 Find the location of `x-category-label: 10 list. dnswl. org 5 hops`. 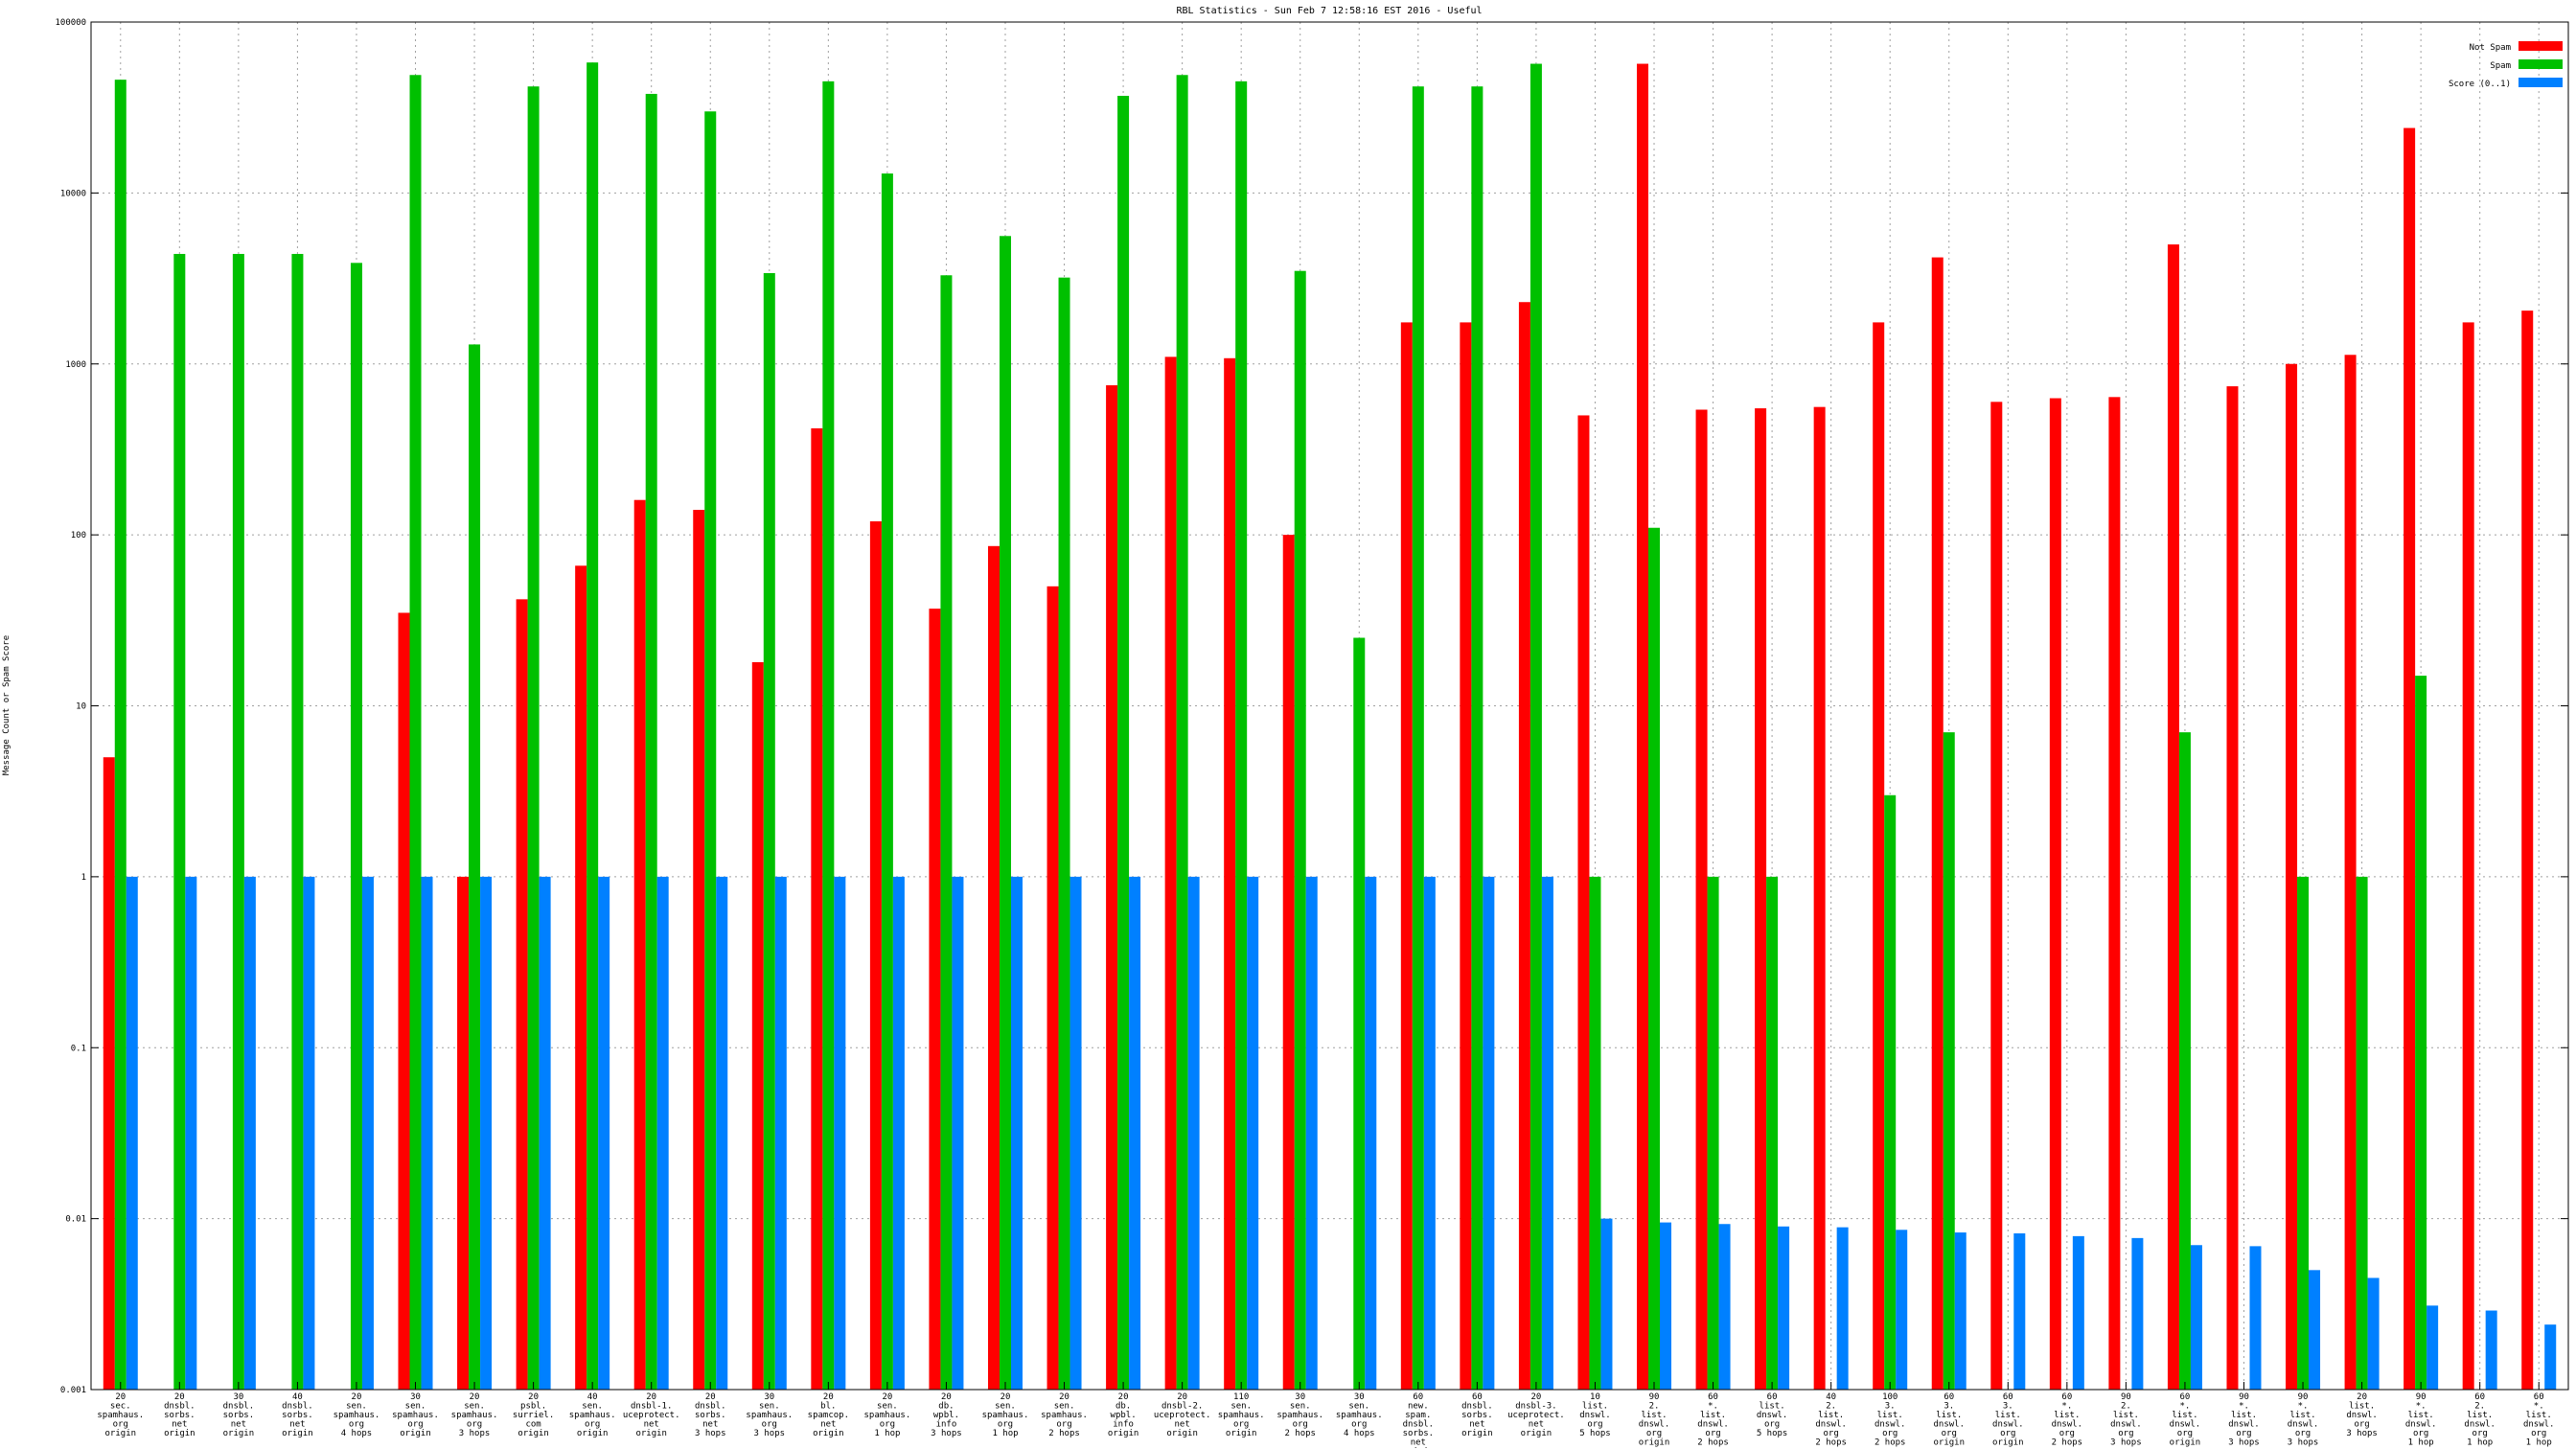

x-category-label: 10 list. dnswl. org 5 hops is located at coordinates (1595, 1415).